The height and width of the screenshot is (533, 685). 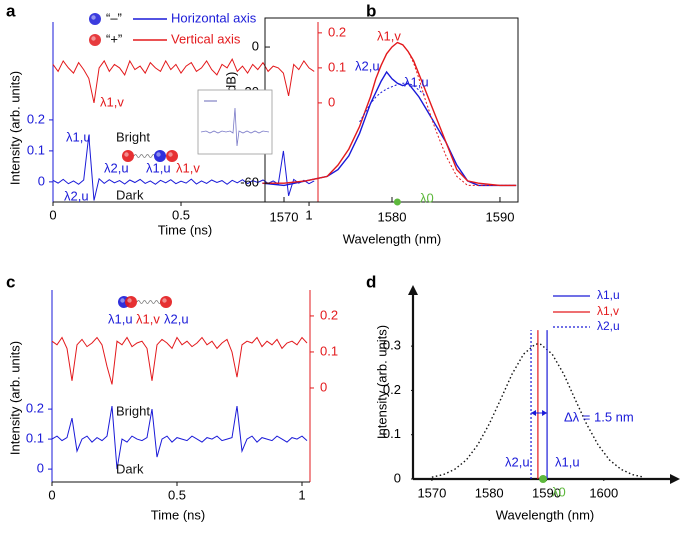 I want to click on inset-frame, so click(x=235, y=122).